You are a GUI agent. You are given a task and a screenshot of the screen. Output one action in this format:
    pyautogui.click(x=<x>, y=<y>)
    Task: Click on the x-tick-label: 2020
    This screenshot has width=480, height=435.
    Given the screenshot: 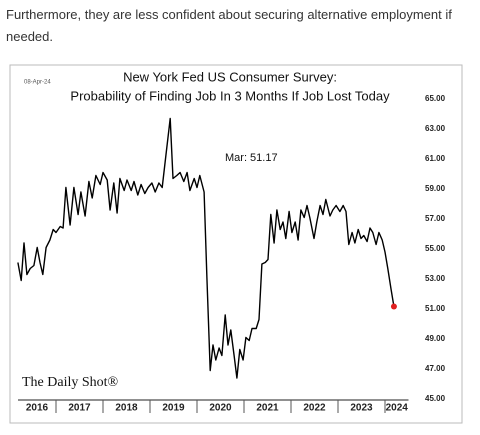 What is the action you would take?
    pyautogui.click(x=220, y=408)
    